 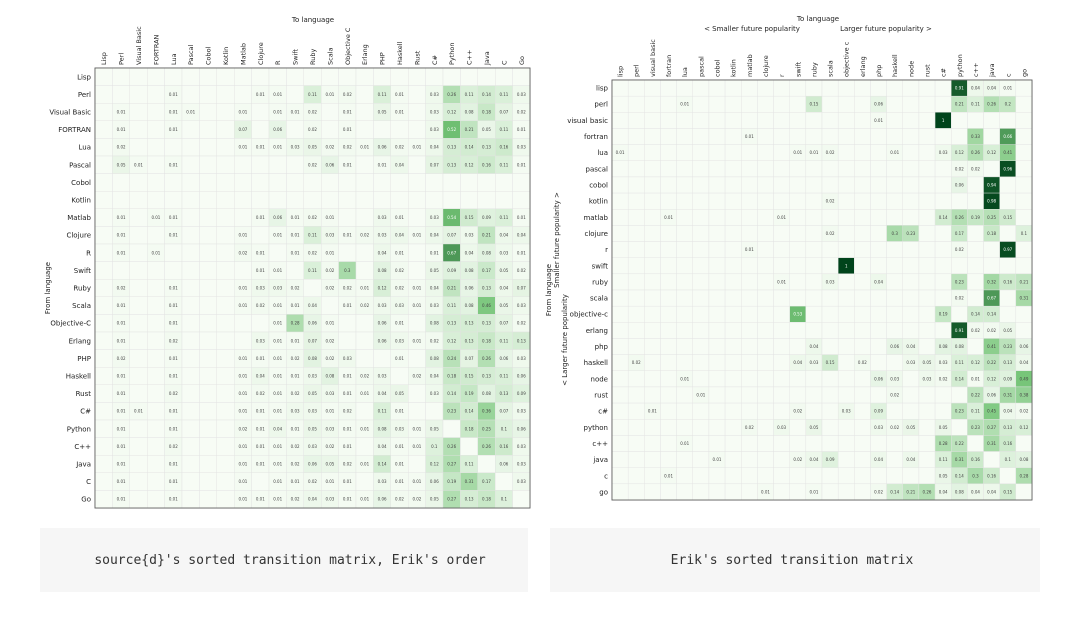 What do you see at coordinates (486, 376) in the screenshot?
I see `cell-label: 0.13` at bounding box center [486, 376].